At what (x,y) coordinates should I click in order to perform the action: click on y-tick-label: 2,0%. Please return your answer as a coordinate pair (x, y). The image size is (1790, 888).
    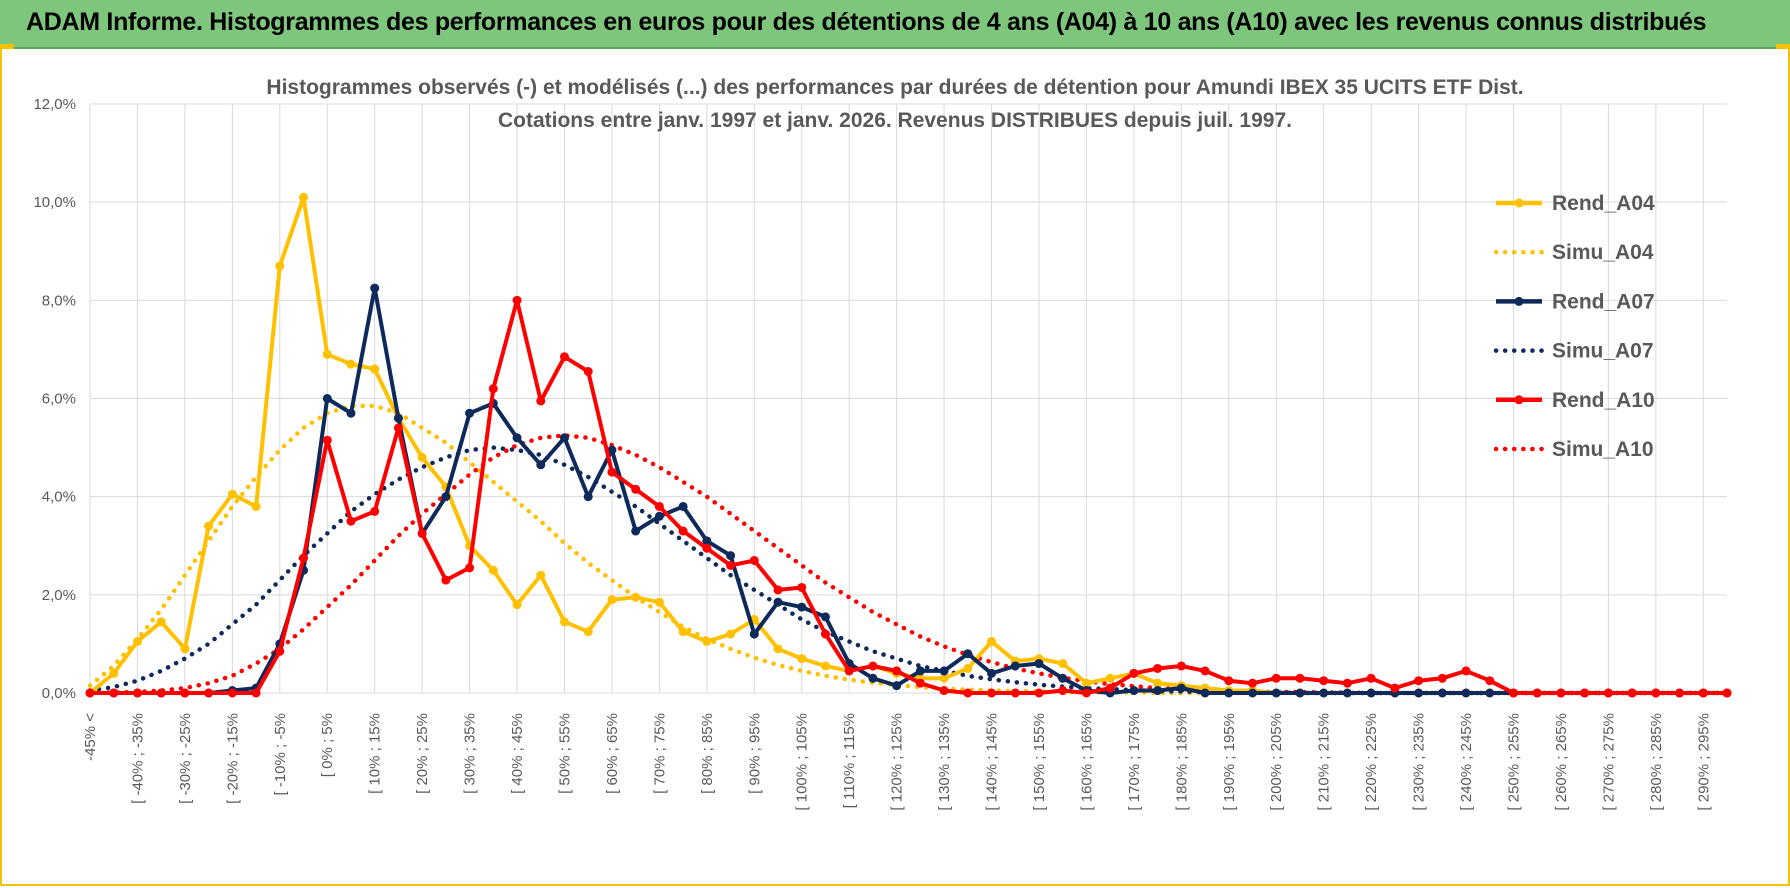
    Looking at the image, I should click on (59, 595).